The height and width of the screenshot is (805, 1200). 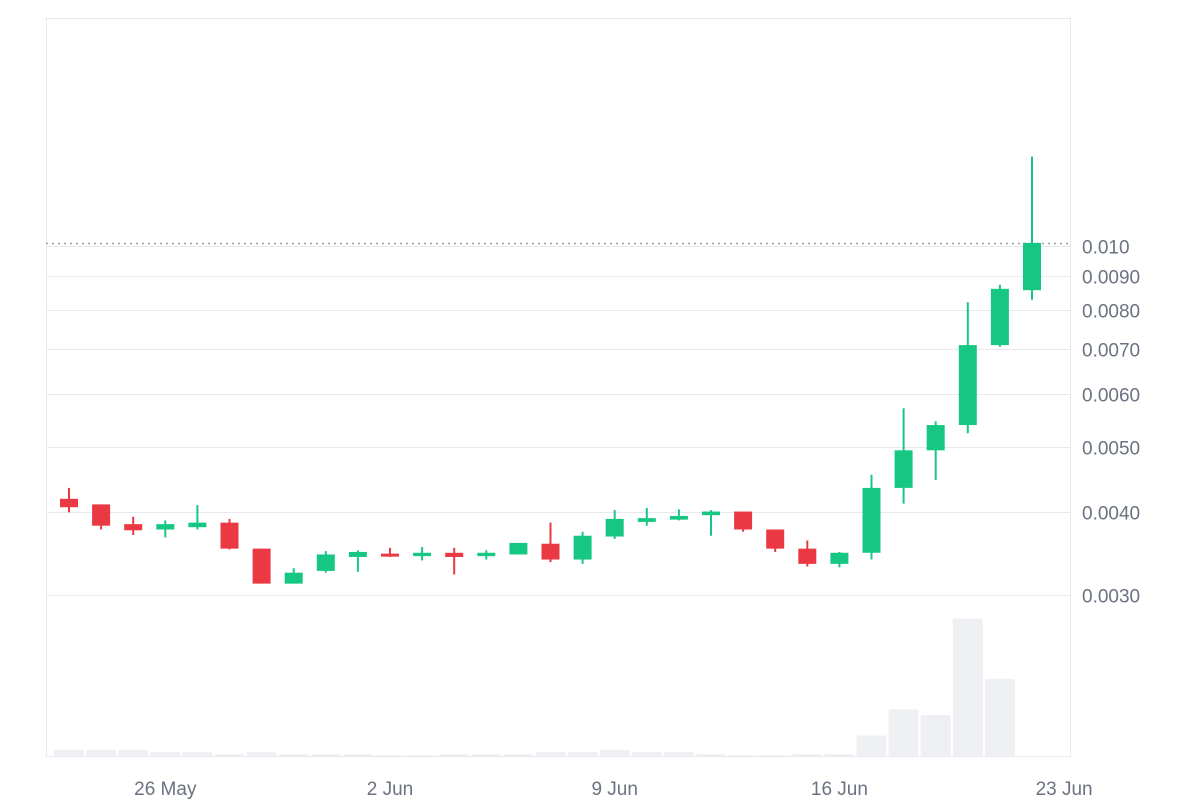 I want to click on y-tick-label: 0.0060, so click(x=1111, y=396).